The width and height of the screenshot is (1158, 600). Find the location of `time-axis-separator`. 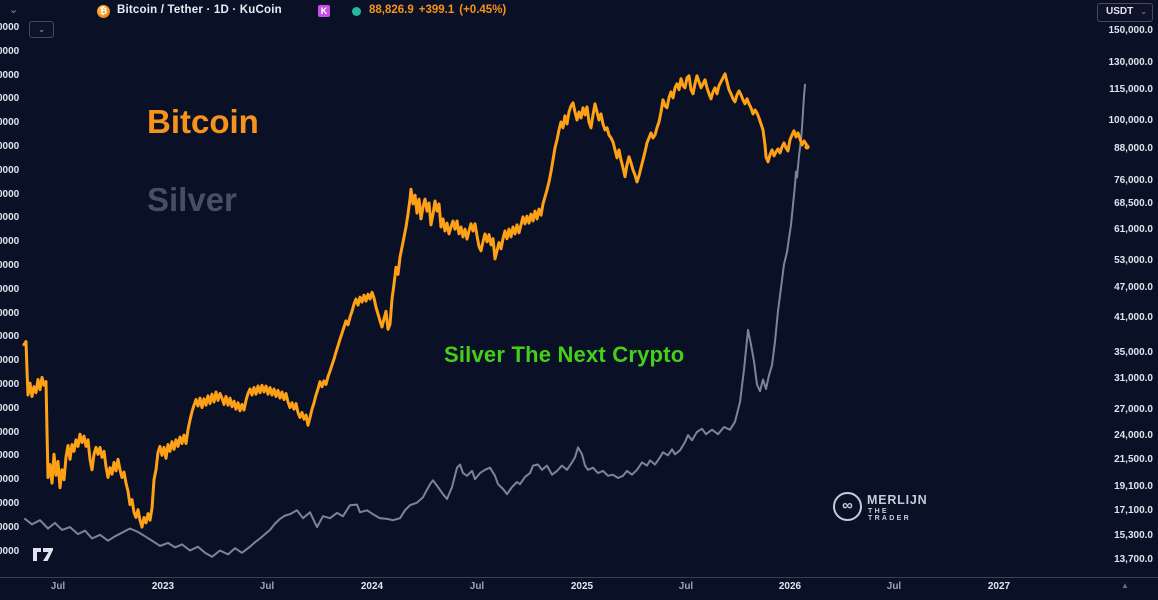

time-axis-separator is located at coordinates (579, 577).